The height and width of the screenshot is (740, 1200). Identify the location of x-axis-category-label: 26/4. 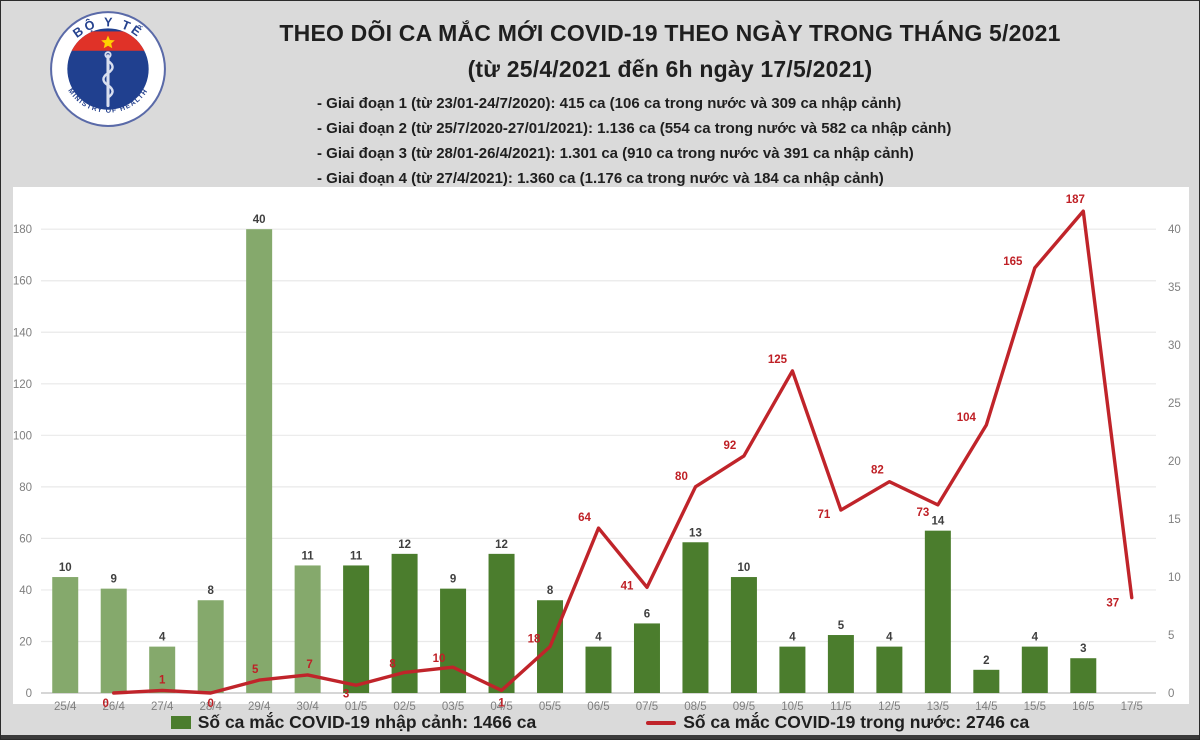
(114, 707).